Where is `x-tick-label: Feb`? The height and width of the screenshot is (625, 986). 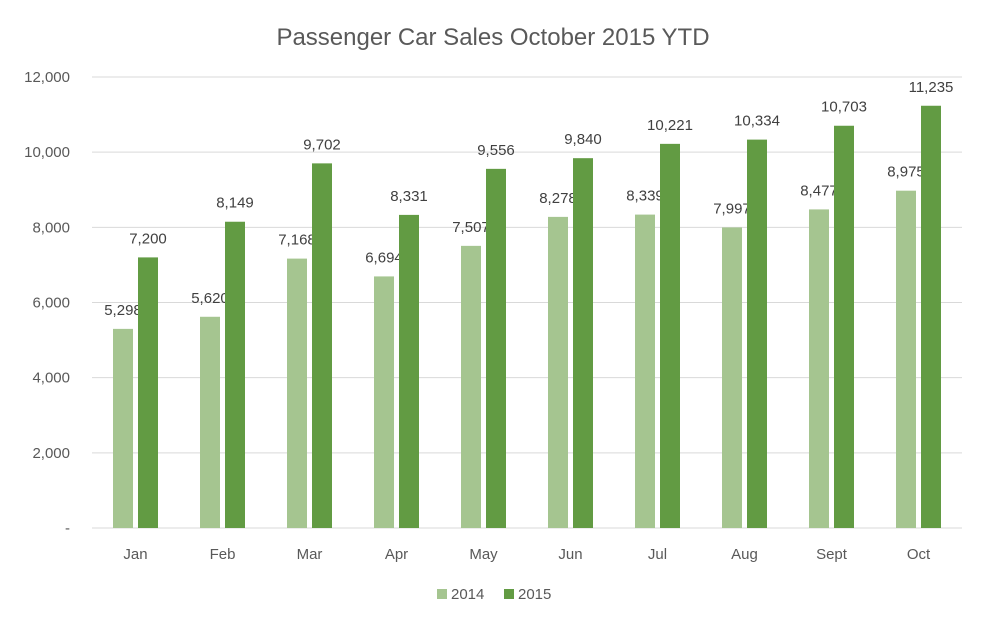
x-tick-label: Feb is located at coordinates (223, 554).